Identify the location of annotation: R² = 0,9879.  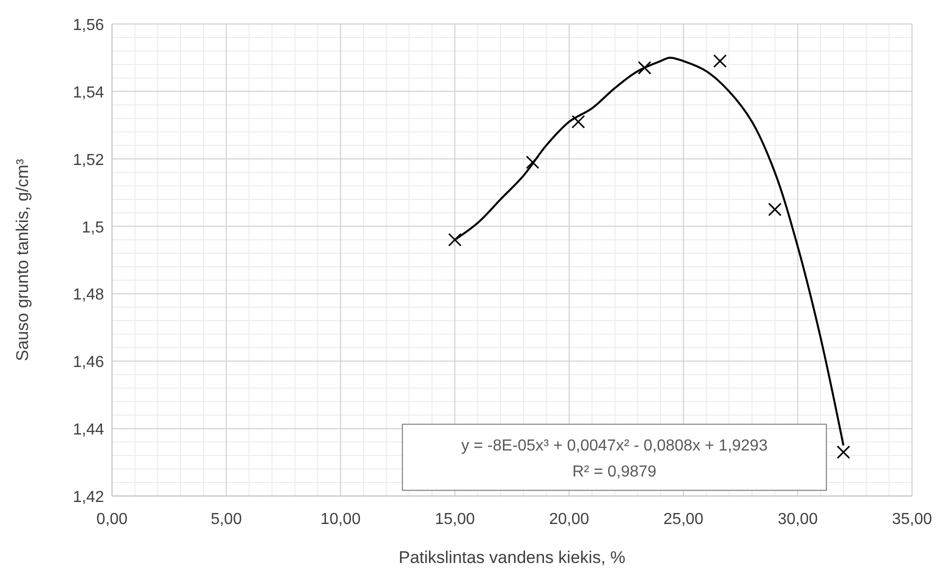
(614, 471).